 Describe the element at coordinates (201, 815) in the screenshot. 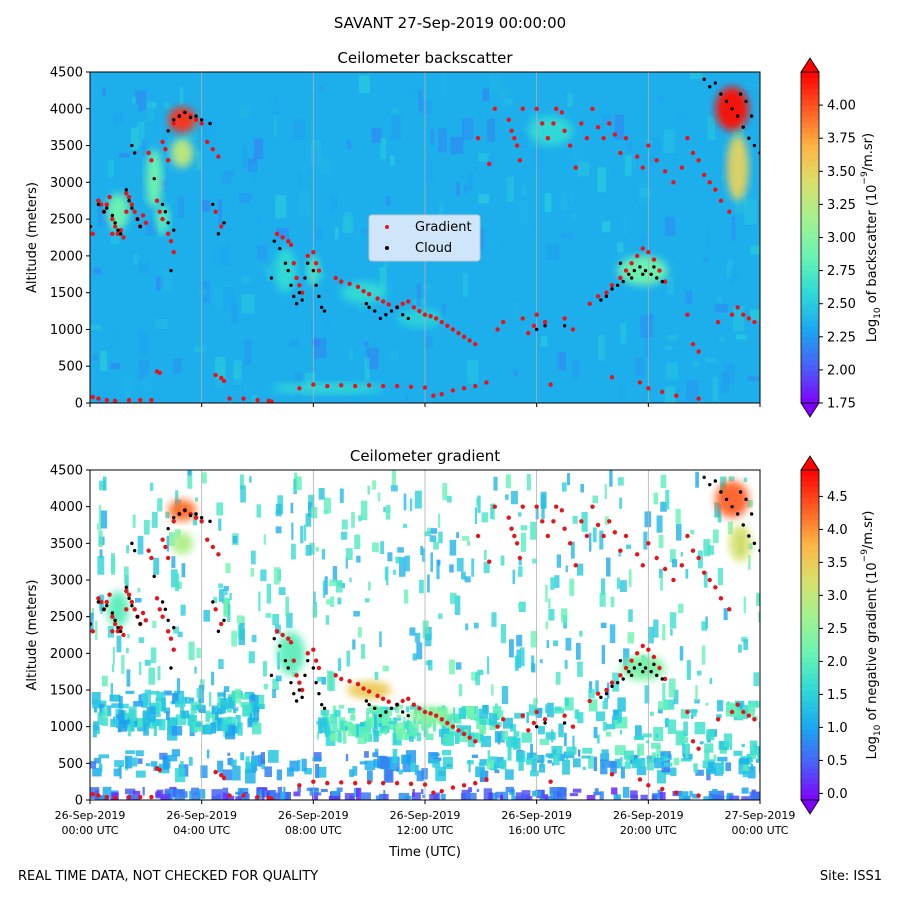

I see `x-tick-label: 26-Sep-2019` at that location.